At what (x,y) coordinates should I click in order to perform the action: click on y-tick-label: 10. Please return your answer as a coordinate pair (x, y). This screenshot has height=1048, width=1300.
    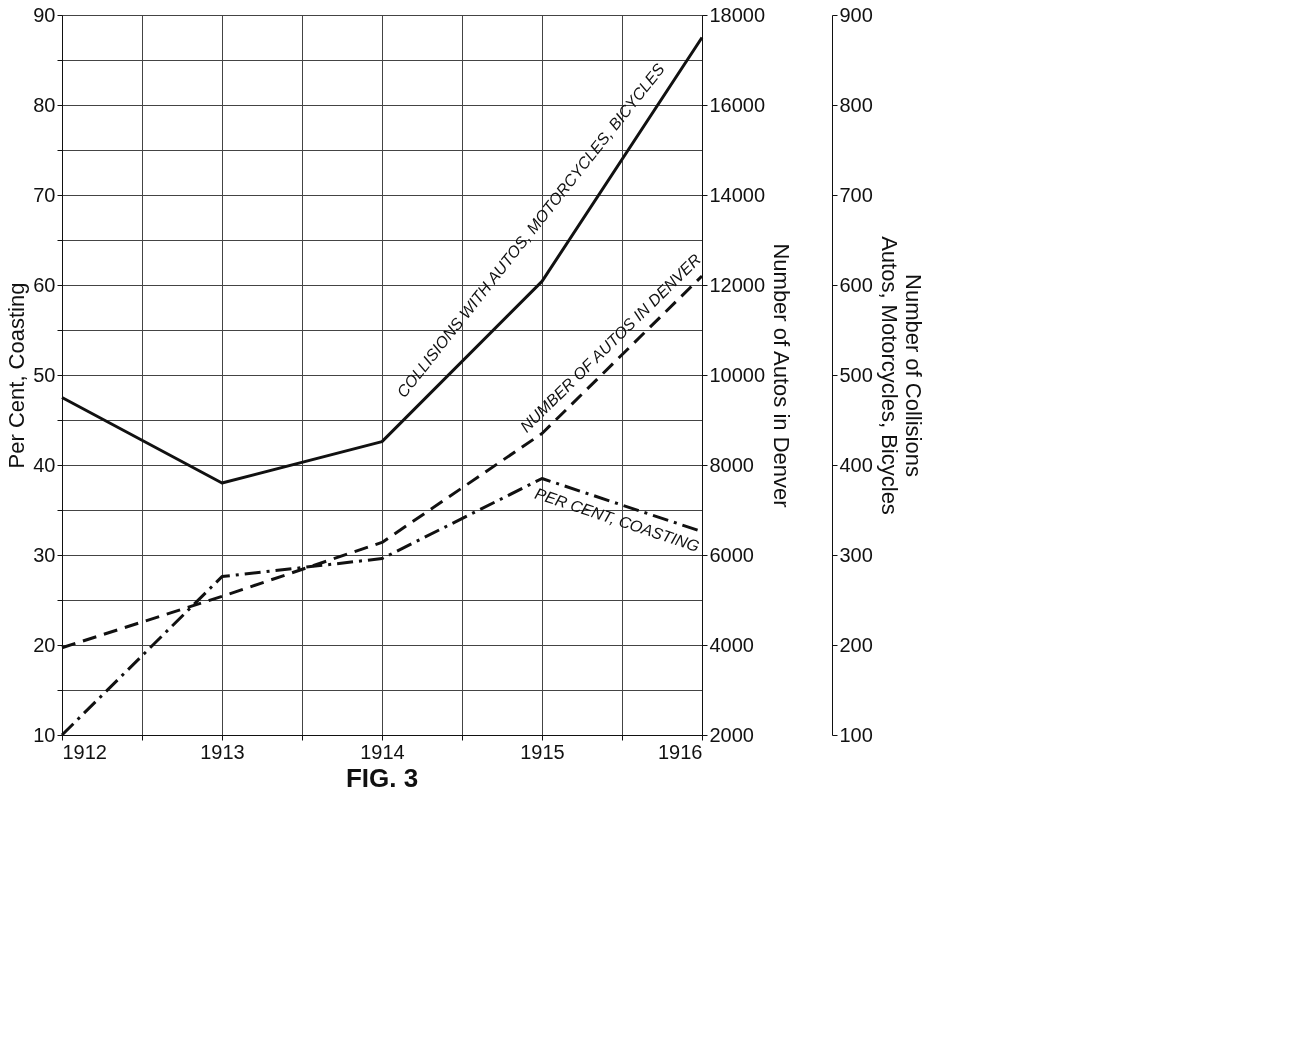
    Looking at the image, I should click on (44, 734).